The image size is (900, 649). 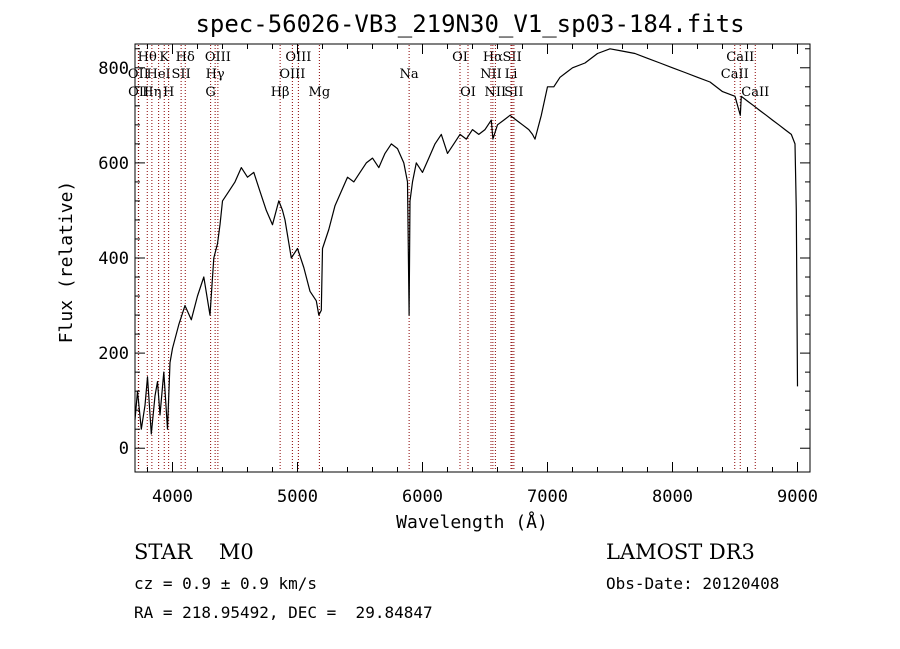 I want to click on line-marker-label: Hθ, so click(x=147, y=57).